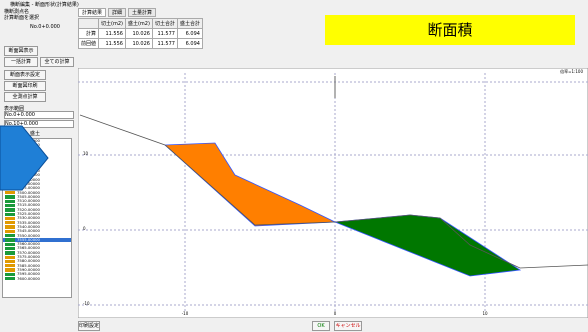 The image size is (588, 332). What do you see at coordinates (37, 274) in the screenshot?
I see `station-row: 7595.00000` at bounding box center [37, 274].